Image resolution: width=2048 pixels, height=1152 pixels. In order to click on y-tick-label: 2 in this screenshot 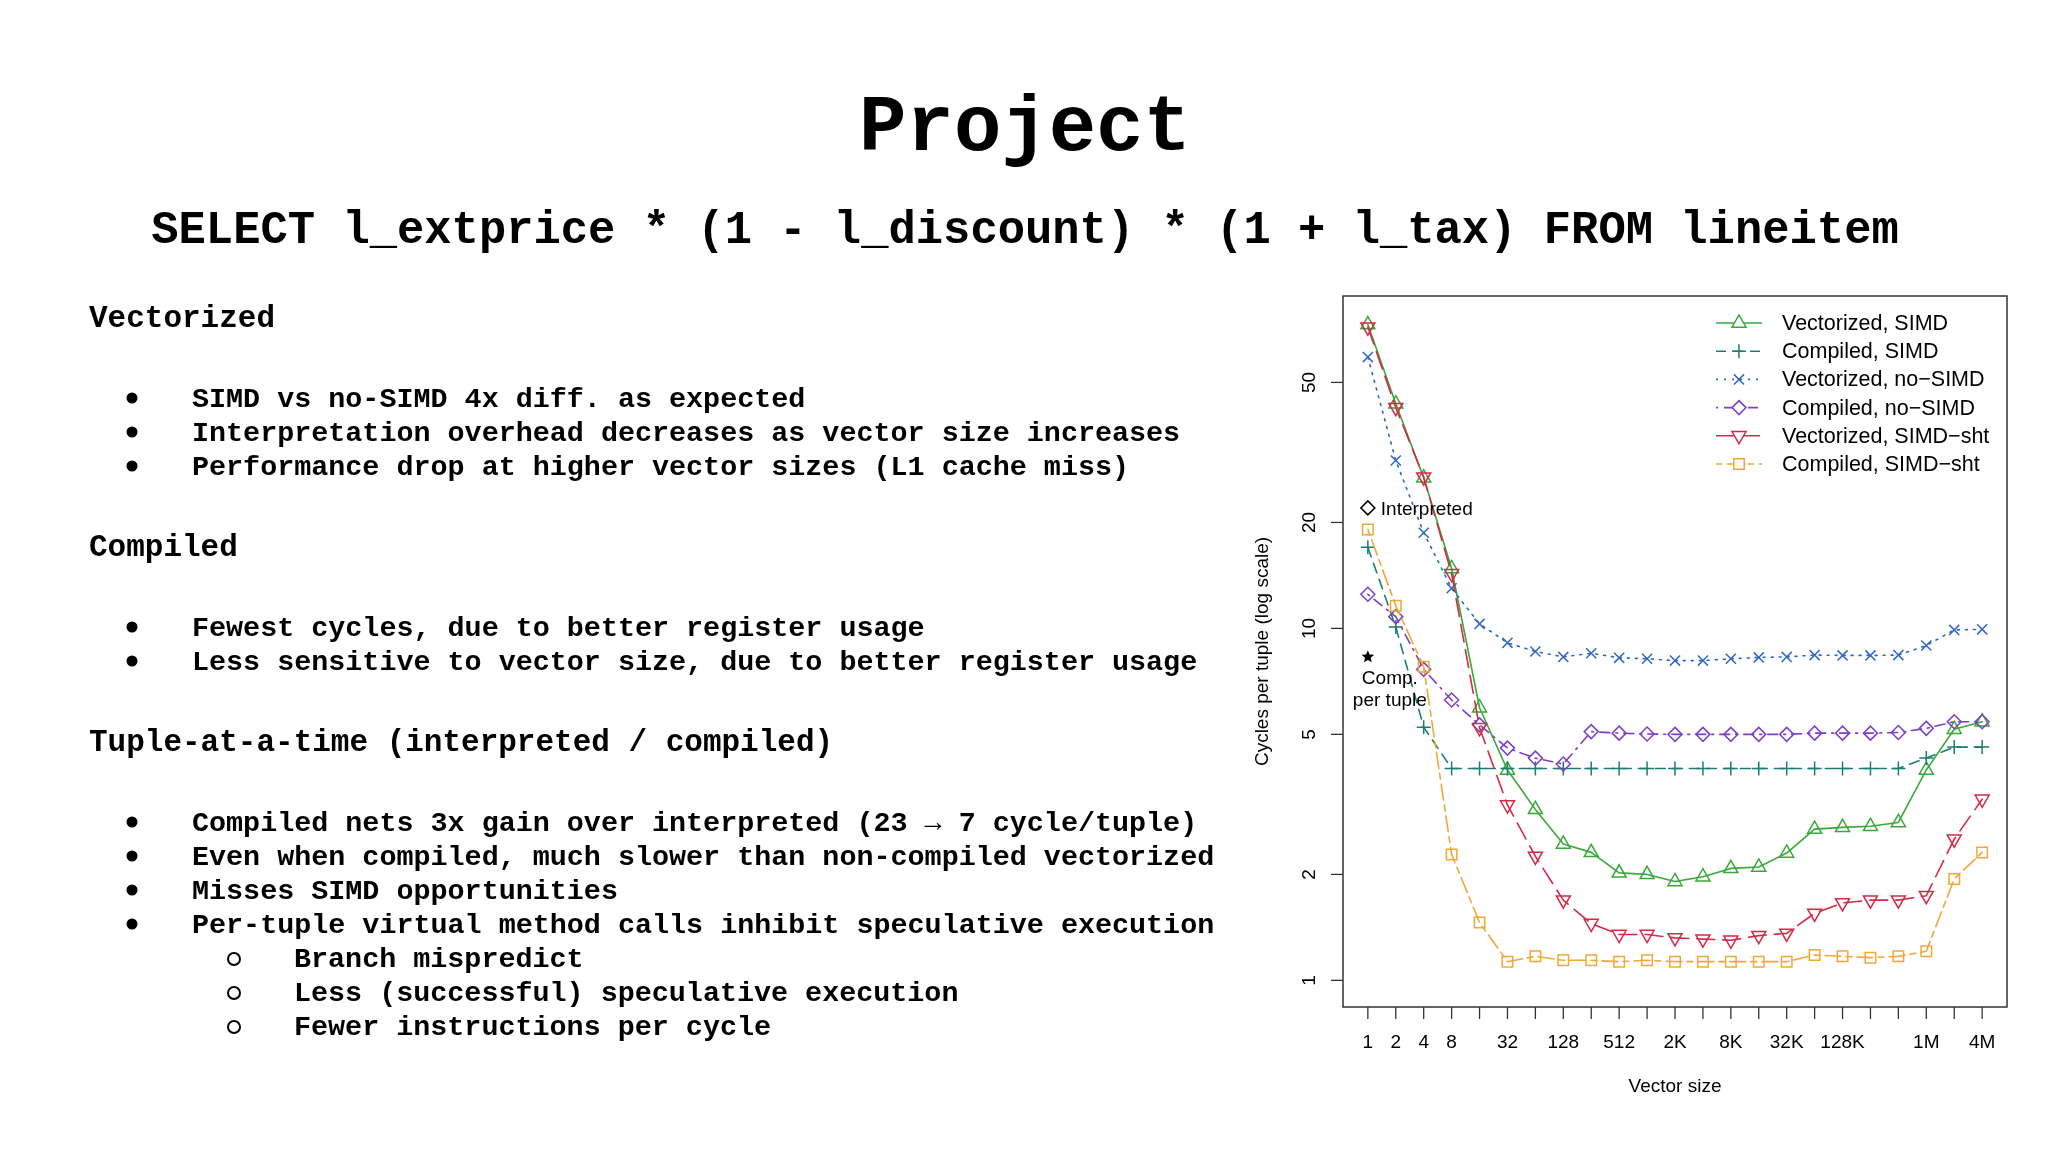, I will do `click(1308, 874)`.